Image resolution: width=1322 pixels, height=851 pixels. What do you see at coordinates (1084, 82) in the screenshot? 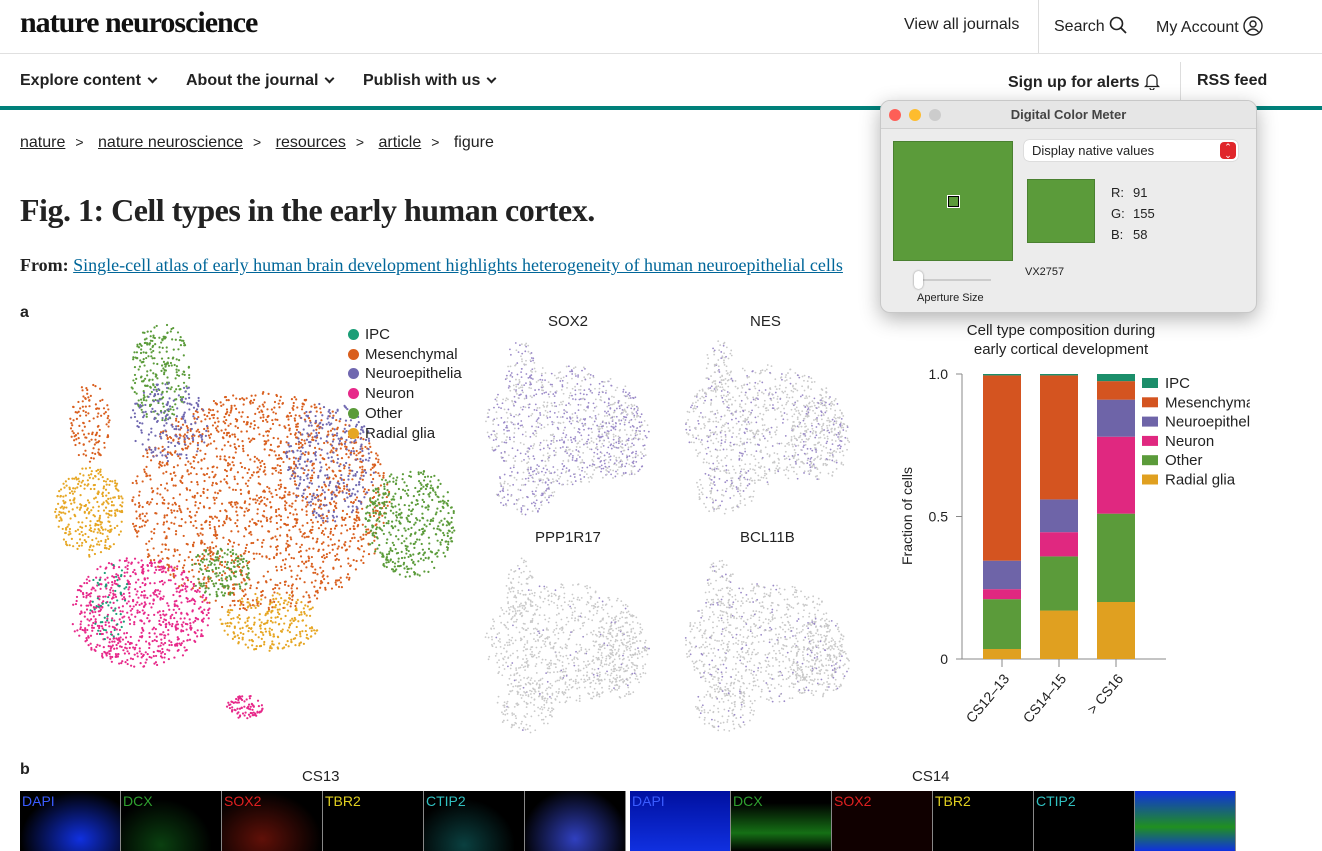
I see `alerts-button: Sign up for alerts` at bounding box center [1084, 82].